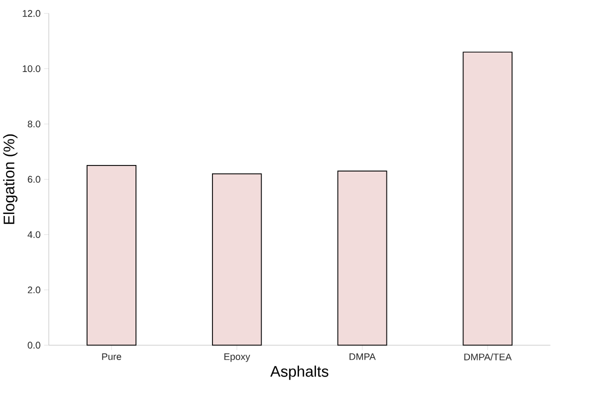 The image size is (613, 410). I want to click on x-tick-label: DMPA/TEA, so click(488, 356).